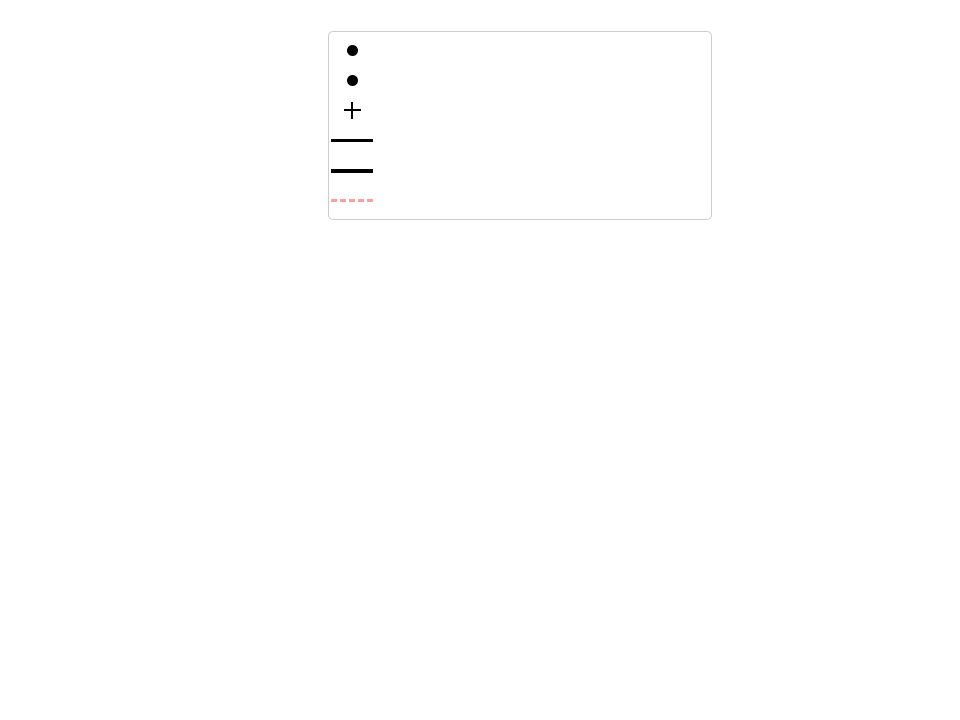 The image size is (960, 720). What do you see at coordinates (352, 80) in the screenshot?
I see `magenta-dot-icon` at bounding box center [352, 80].